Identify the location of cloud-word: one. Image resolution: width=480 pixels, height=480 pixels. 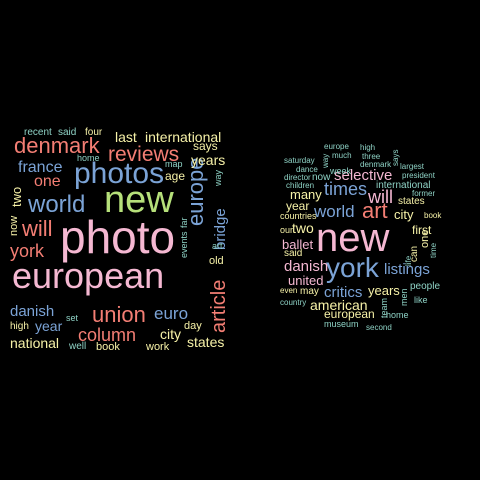
(47, 181).